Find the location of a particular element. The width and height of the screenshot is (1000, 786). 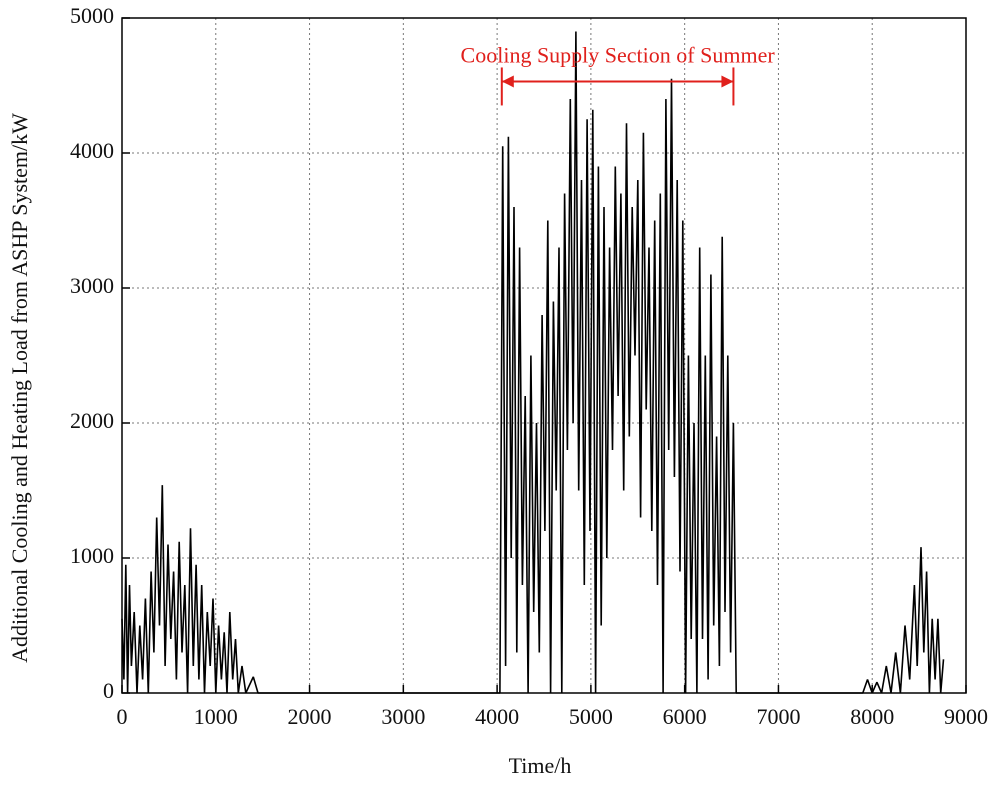

y-tick-label: 0 is located at coordinates (108, 690).